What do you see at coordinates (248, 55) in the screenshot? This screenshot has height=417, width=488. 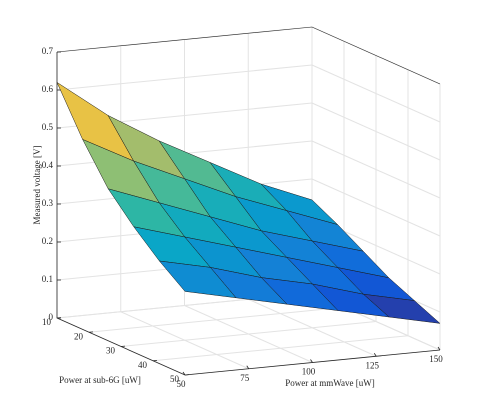 I see `box-edge` at bounding box center [248, 55].